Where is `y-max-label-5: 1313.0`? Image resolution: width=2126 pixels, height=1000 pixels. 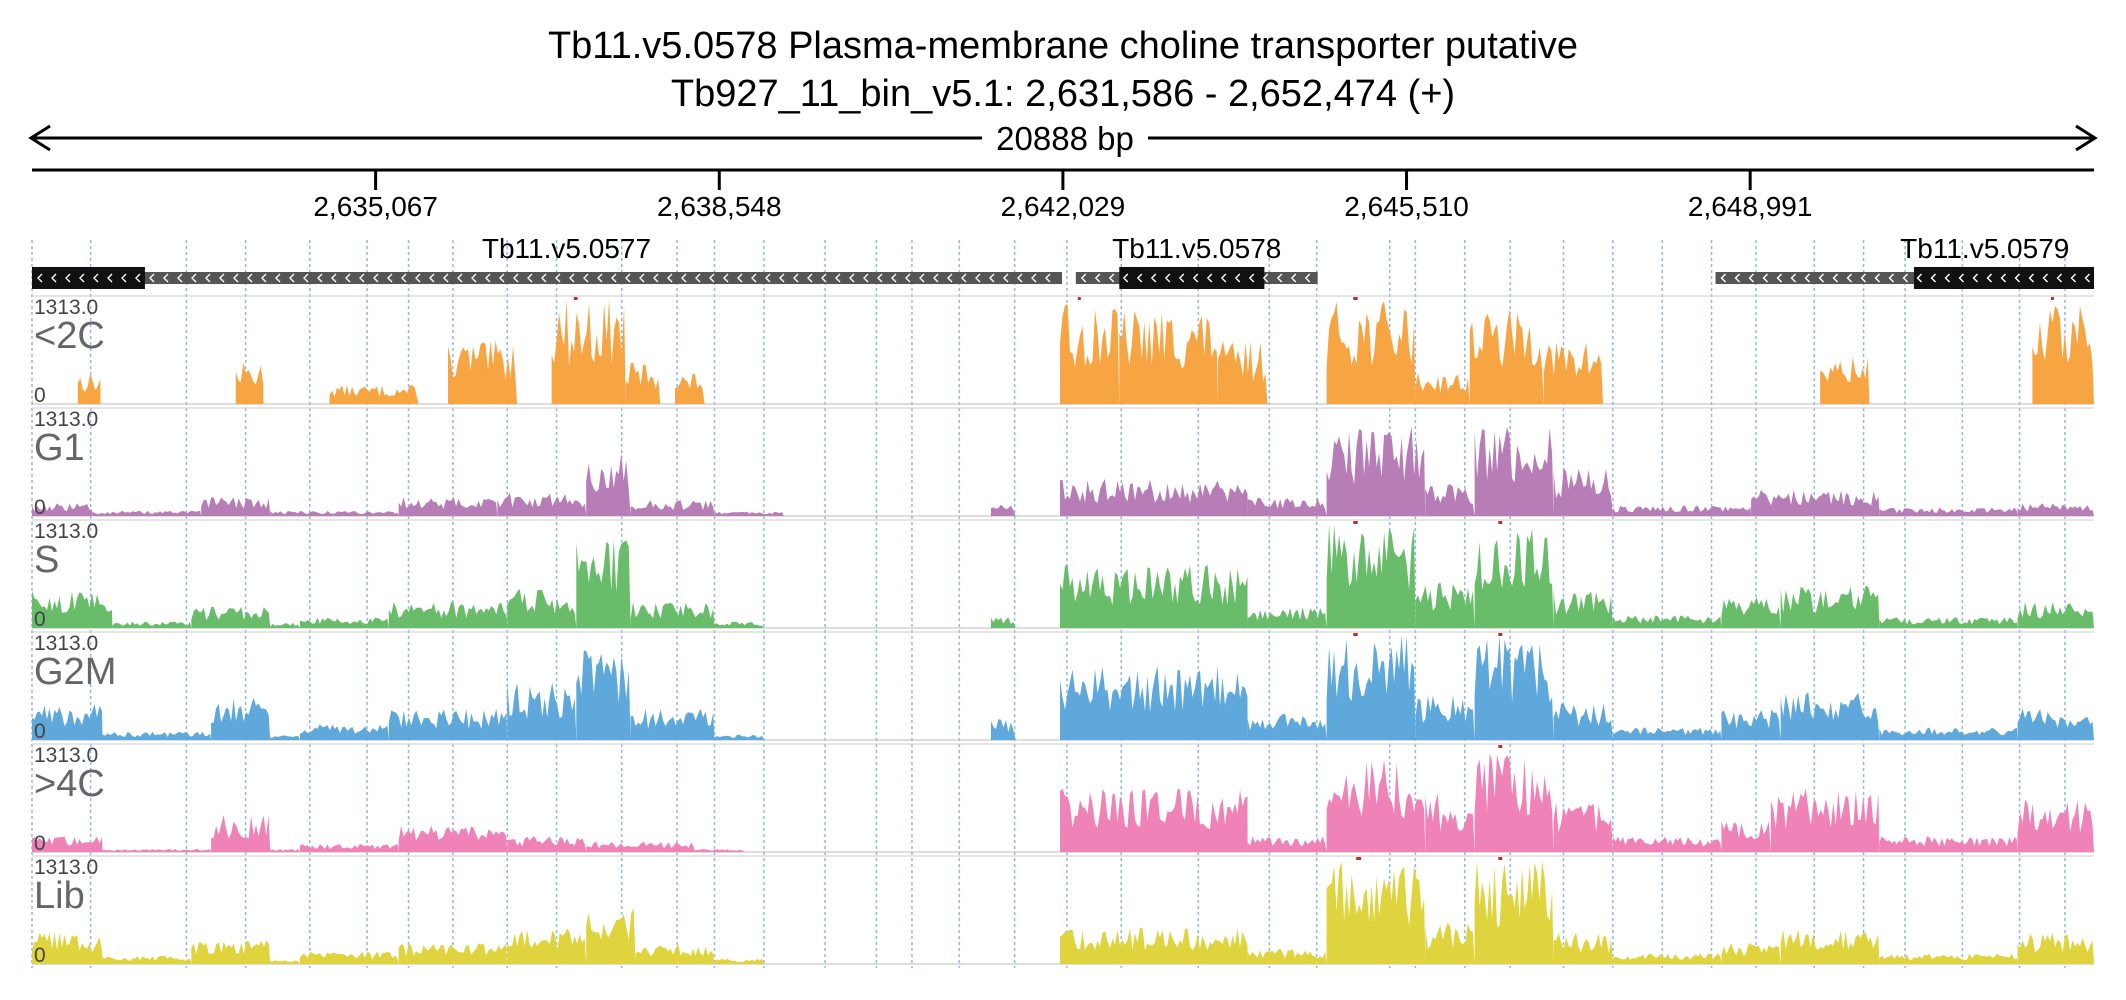 y-max-label-5: 1313.0 is located at coordinates (66, 867).